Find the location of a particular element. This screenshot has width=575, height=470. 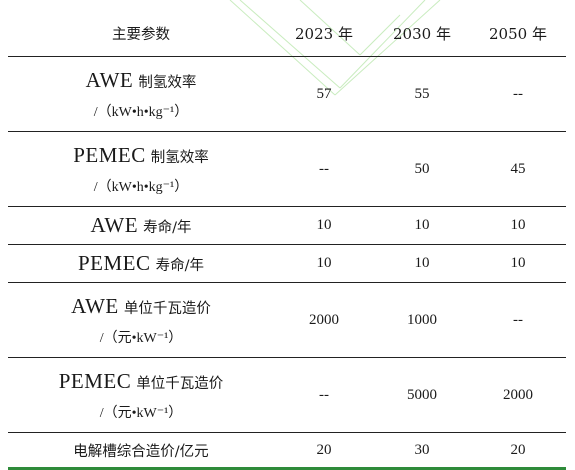

row-label: PEMEC 制氢效率 /（kW•h•kg⁻¹） is located at coordinates (141, 169).